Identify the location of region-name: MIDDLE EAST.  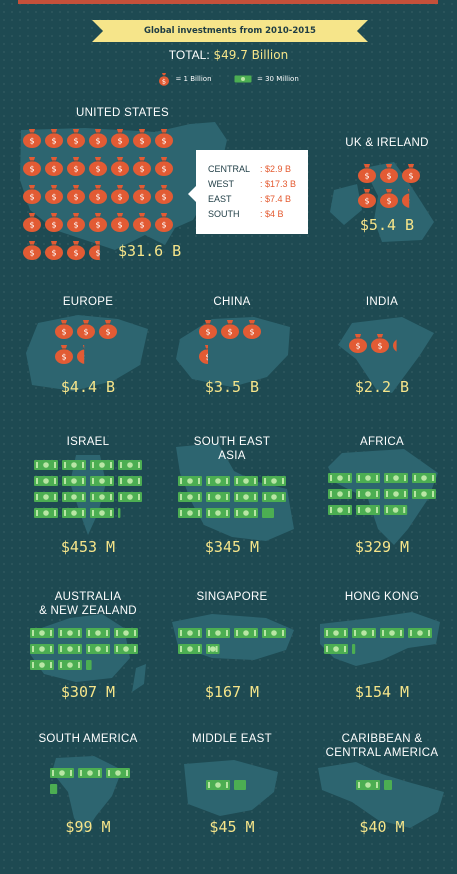
(232, 739).